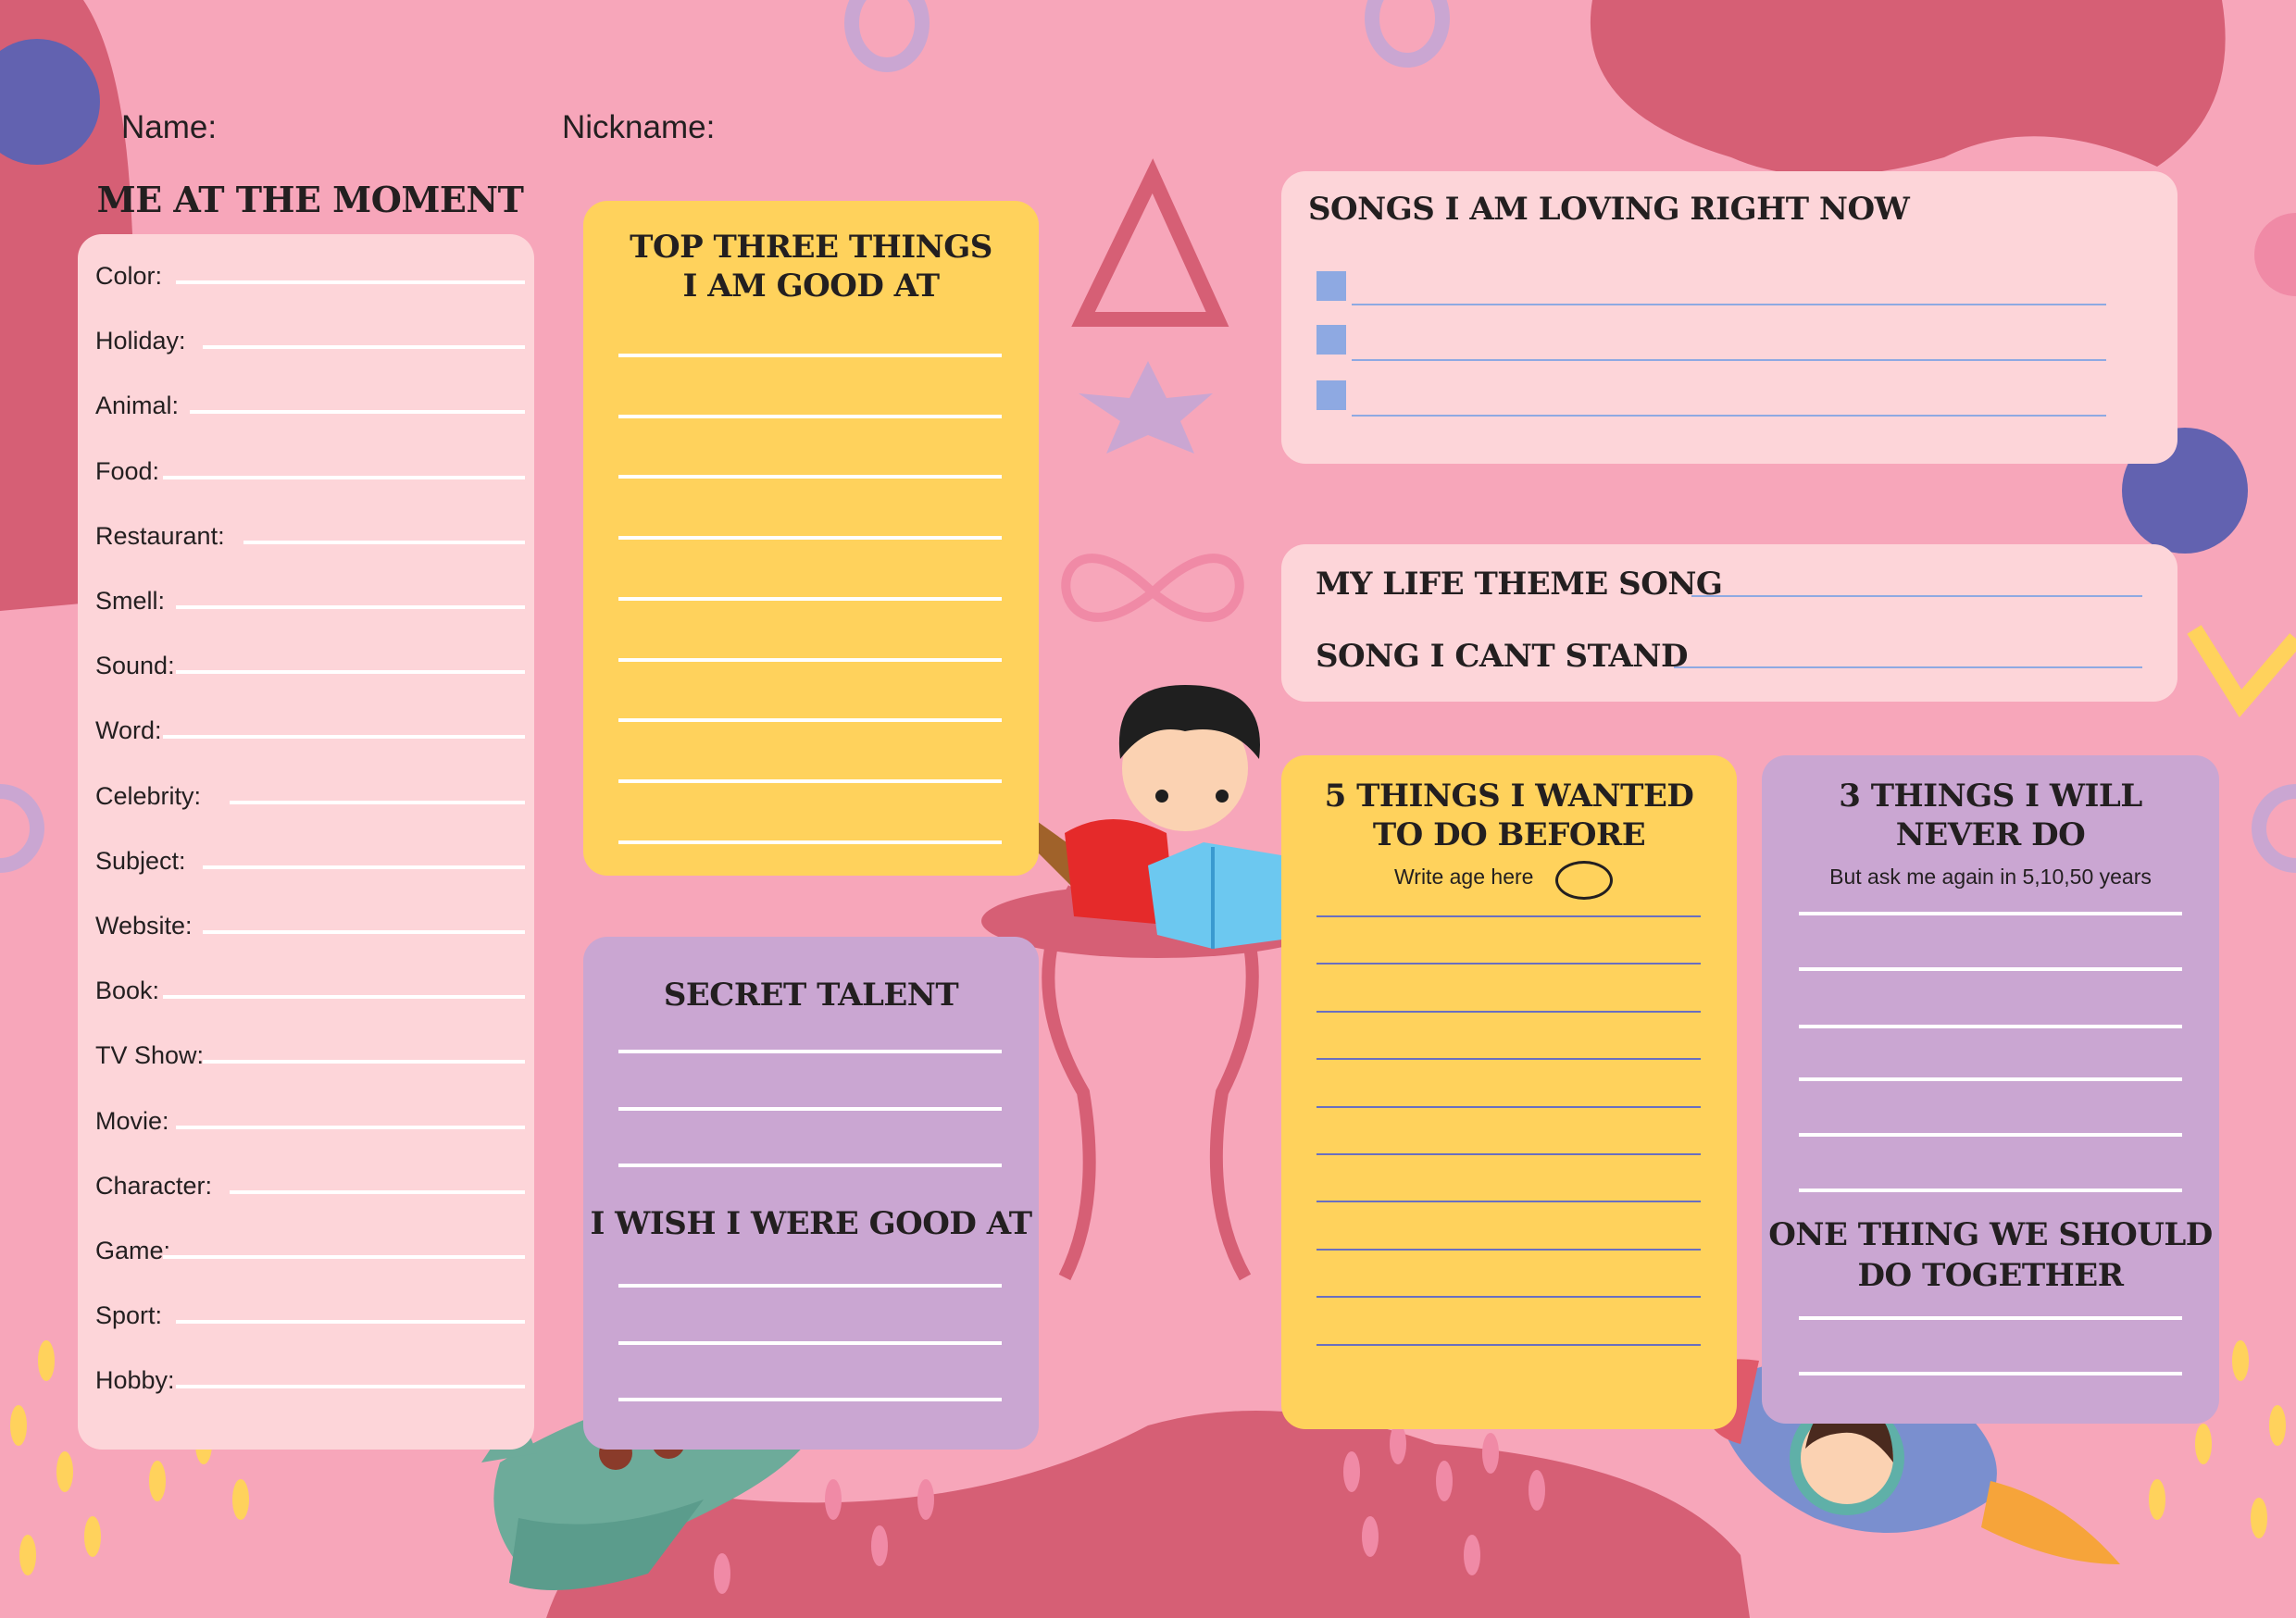  I want to click on life-theme-song-label: MY LIFE THEME SONG, so click(1519, 584).